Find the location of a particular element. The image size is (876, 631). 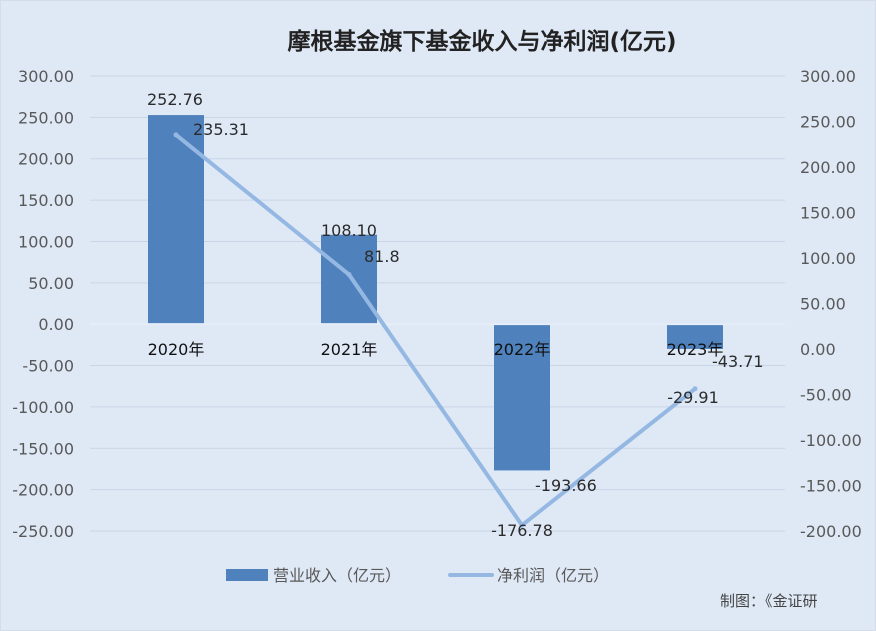

left-tick-label-2: 200.00 is located at coordinates (46, 159).